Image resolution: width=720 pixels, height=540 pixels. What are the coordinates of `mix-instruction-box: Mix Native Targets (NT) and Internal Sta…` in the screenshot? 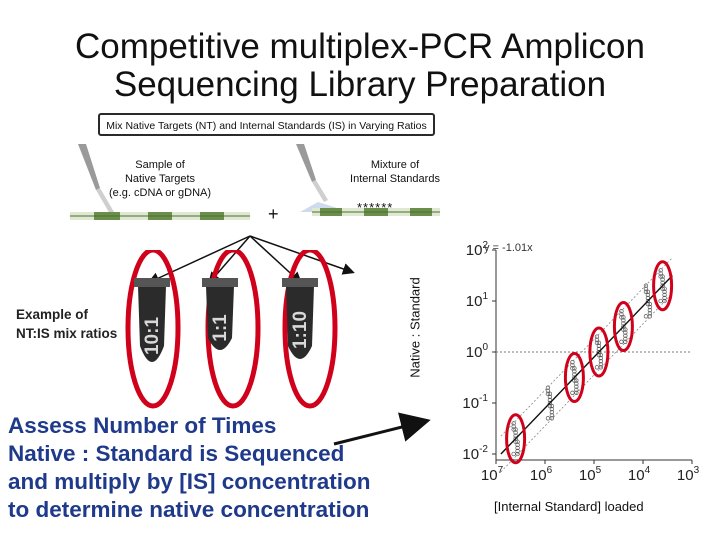 It's located at (266, 124).